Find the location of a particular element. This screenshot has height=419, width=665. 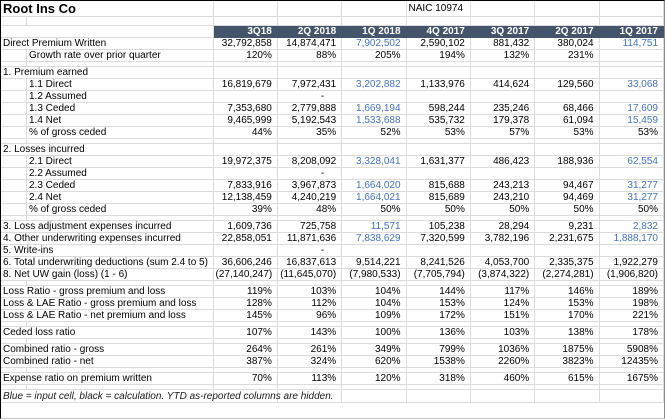

cell: 198% is located at coordinates (631, 303).